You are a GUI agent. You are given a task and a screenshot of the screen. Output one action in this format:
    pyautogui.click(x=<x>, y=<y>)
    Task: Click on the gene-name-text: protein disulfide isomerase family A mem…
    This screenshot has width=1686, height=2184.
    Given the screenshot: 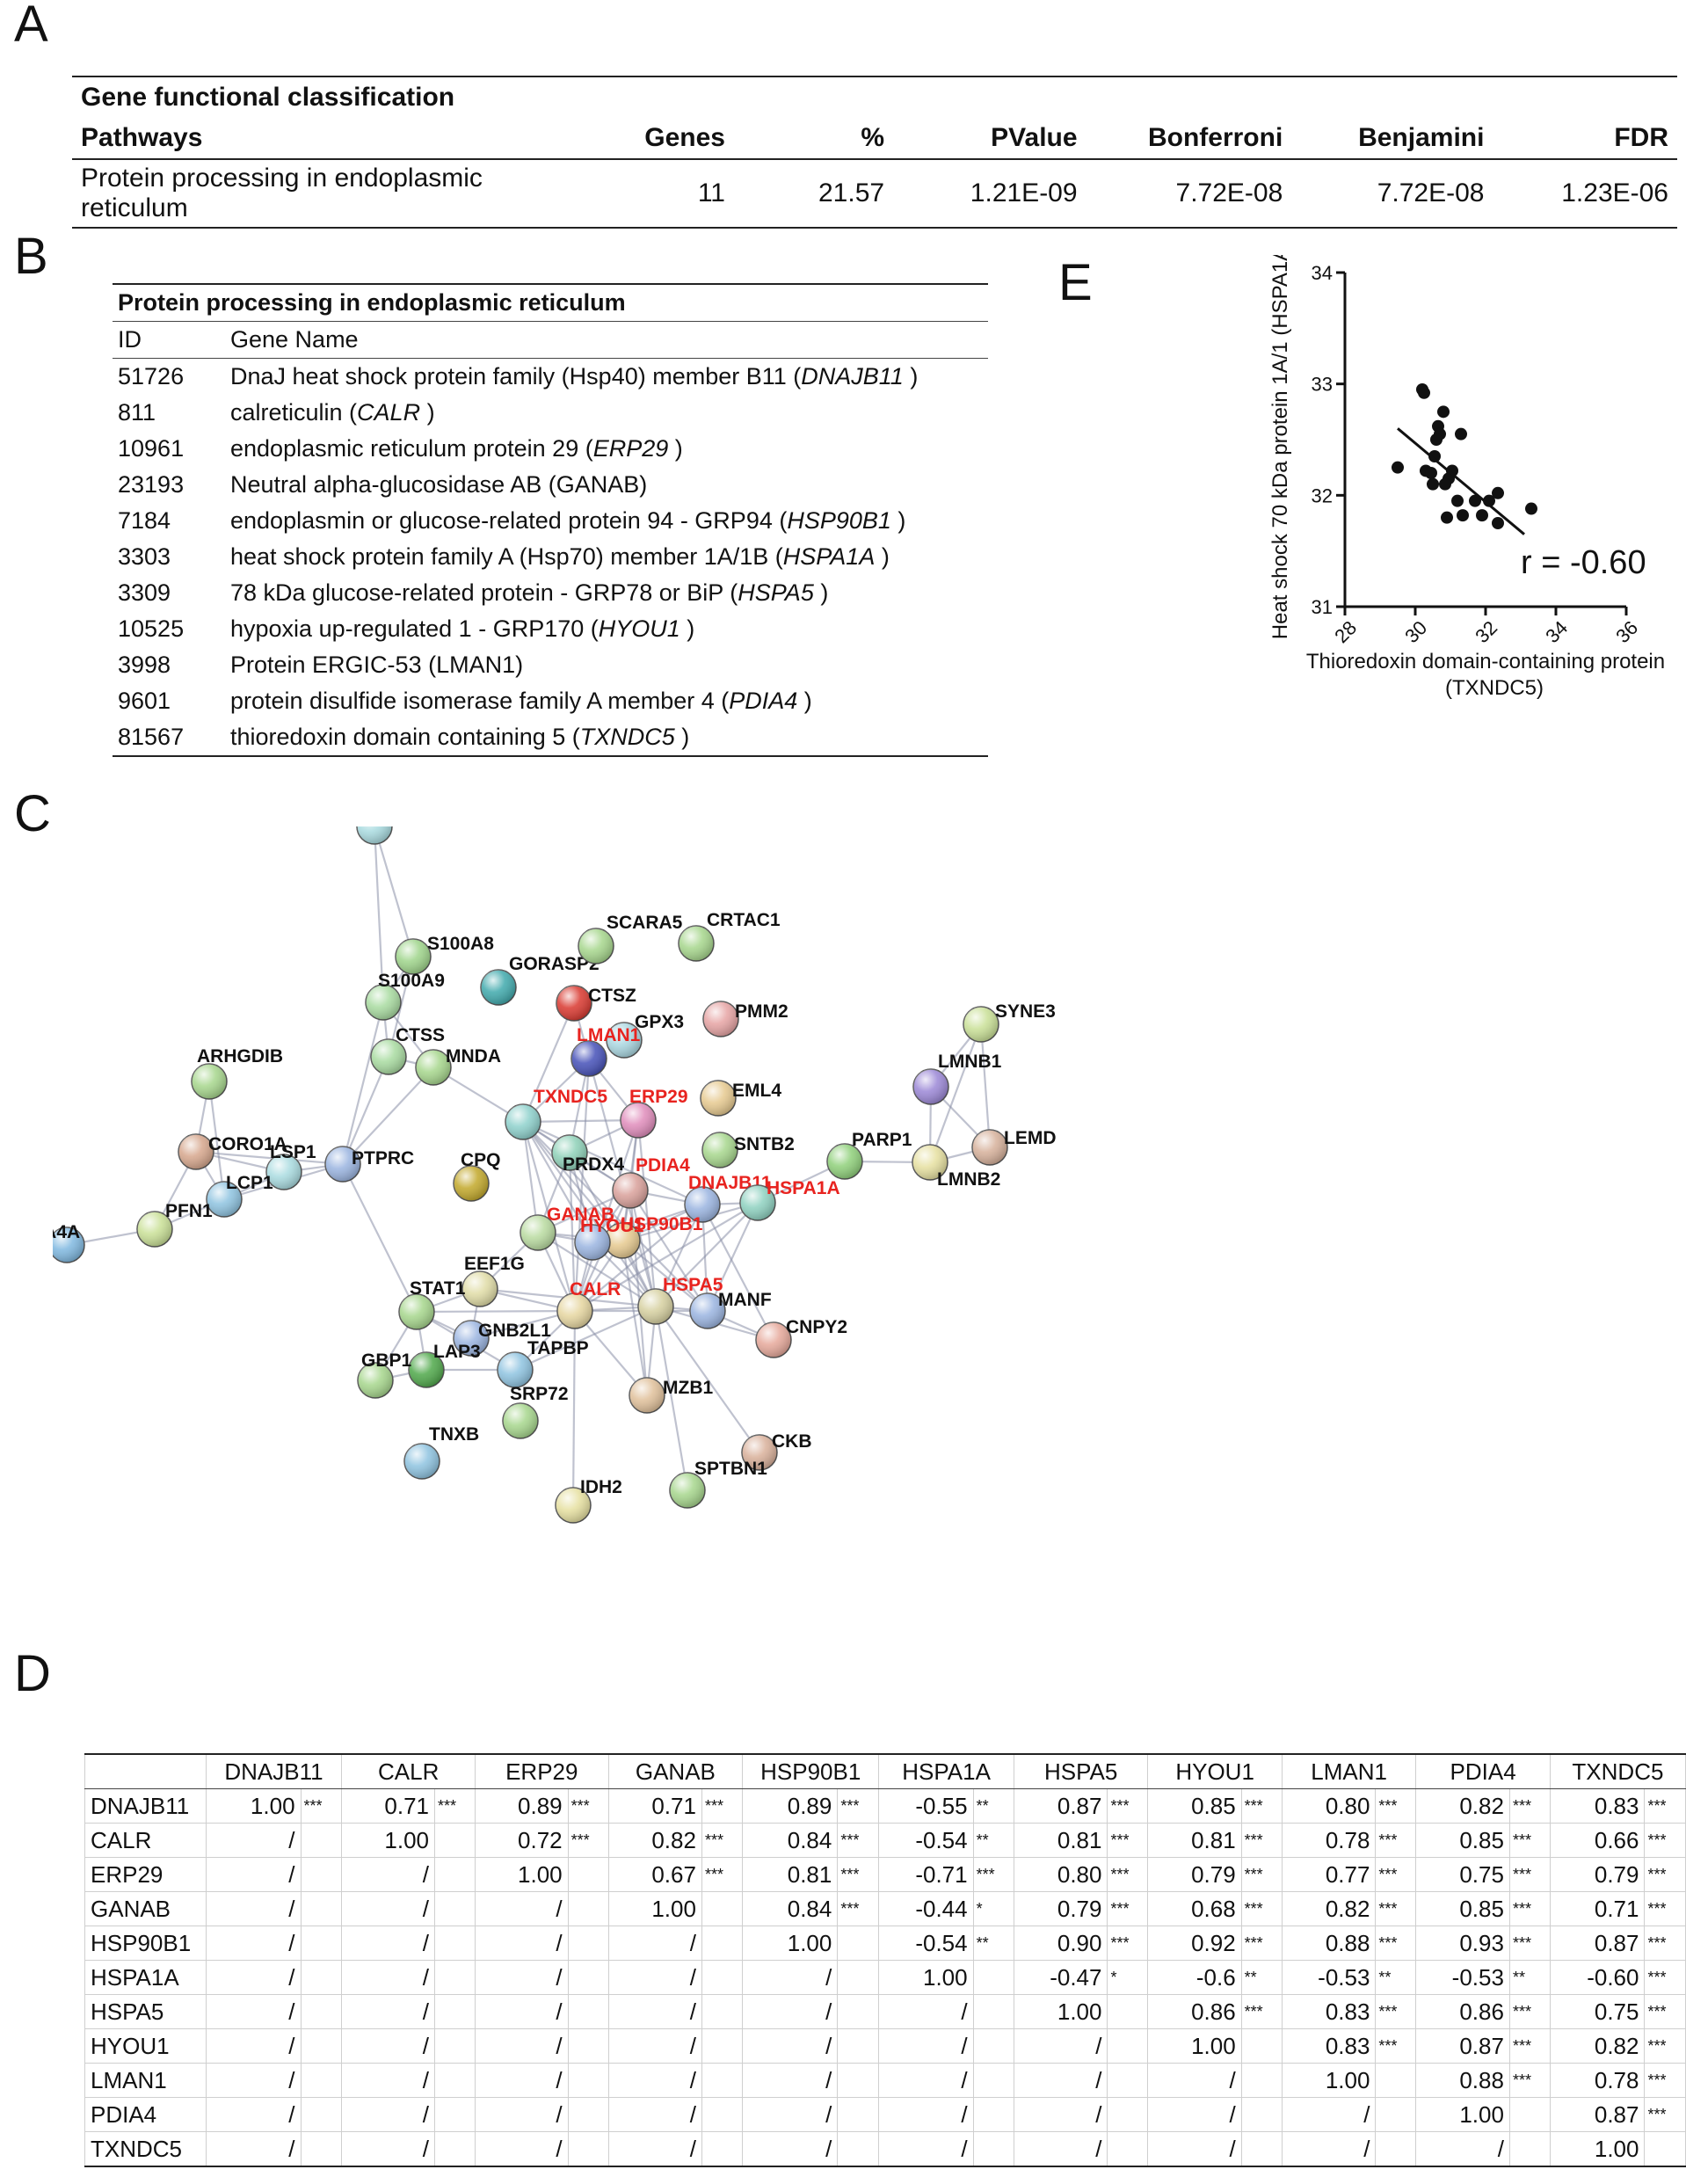 What is the action you would take?
    pyautogui.click(x=480, y=701)
    